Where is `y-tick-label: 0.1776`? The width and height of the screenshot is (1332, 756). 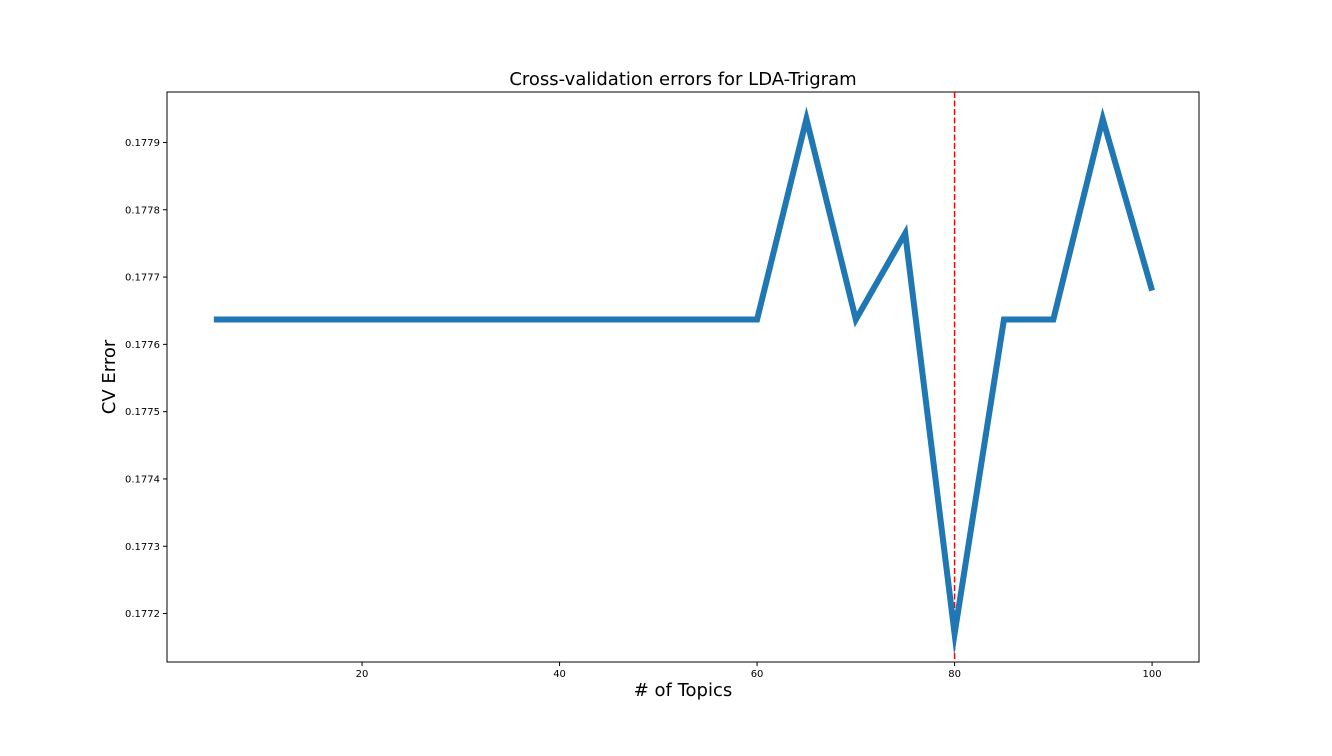
y-tick-label: 0.1776 is located at coordinates (142, 345).